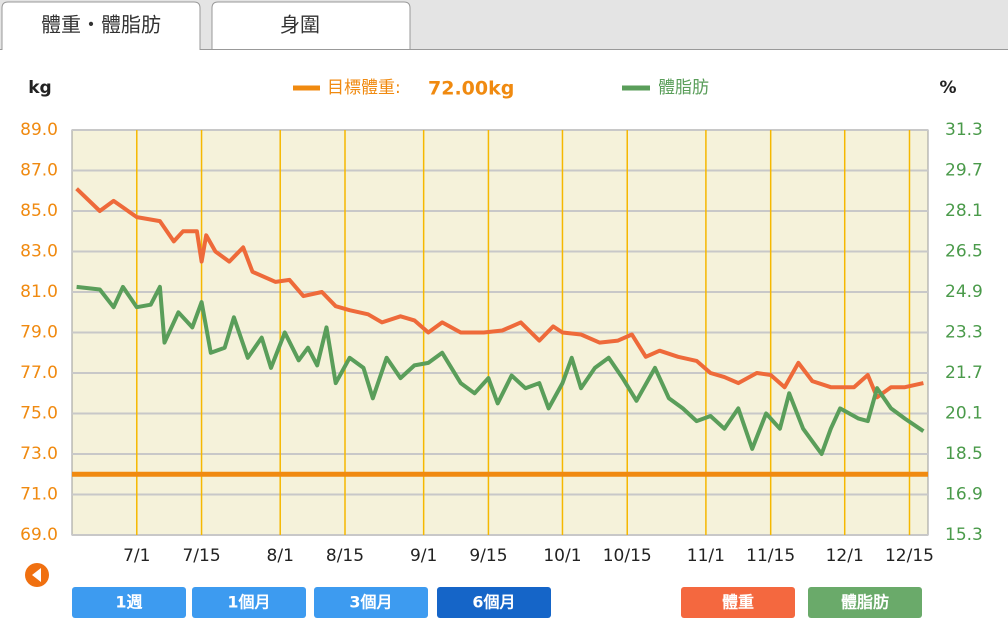  What do you see at coordinates (706, 556) in the screenshot?
I see `x-tick-label: 11/1` at bounding box center [706, 556].